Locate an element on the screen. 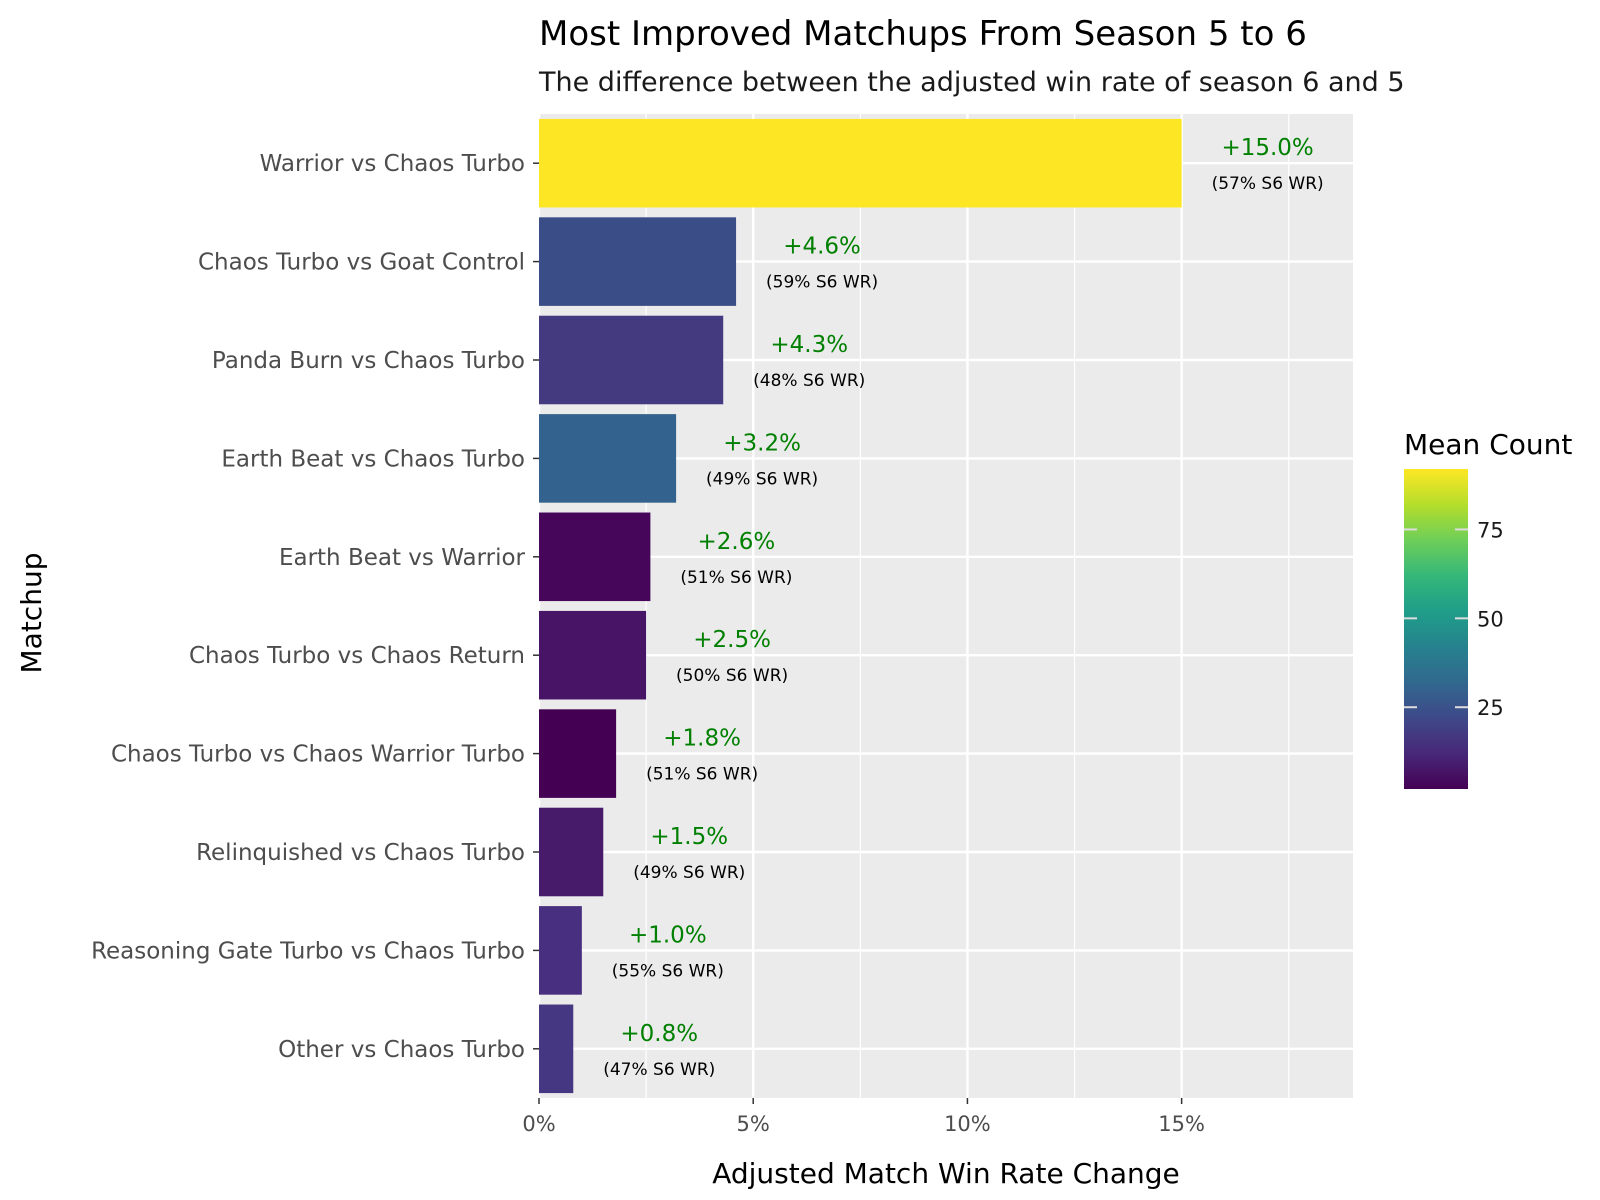 This screenshot has width=1600, height=1200. y-axis-title: Matchup is located at coordinates (31, 613).